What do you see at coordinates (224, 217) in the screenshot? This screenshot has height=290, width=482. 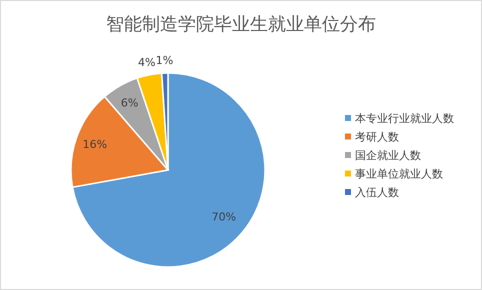 I see `data-label: 70%` at bounding box center [224, 217].